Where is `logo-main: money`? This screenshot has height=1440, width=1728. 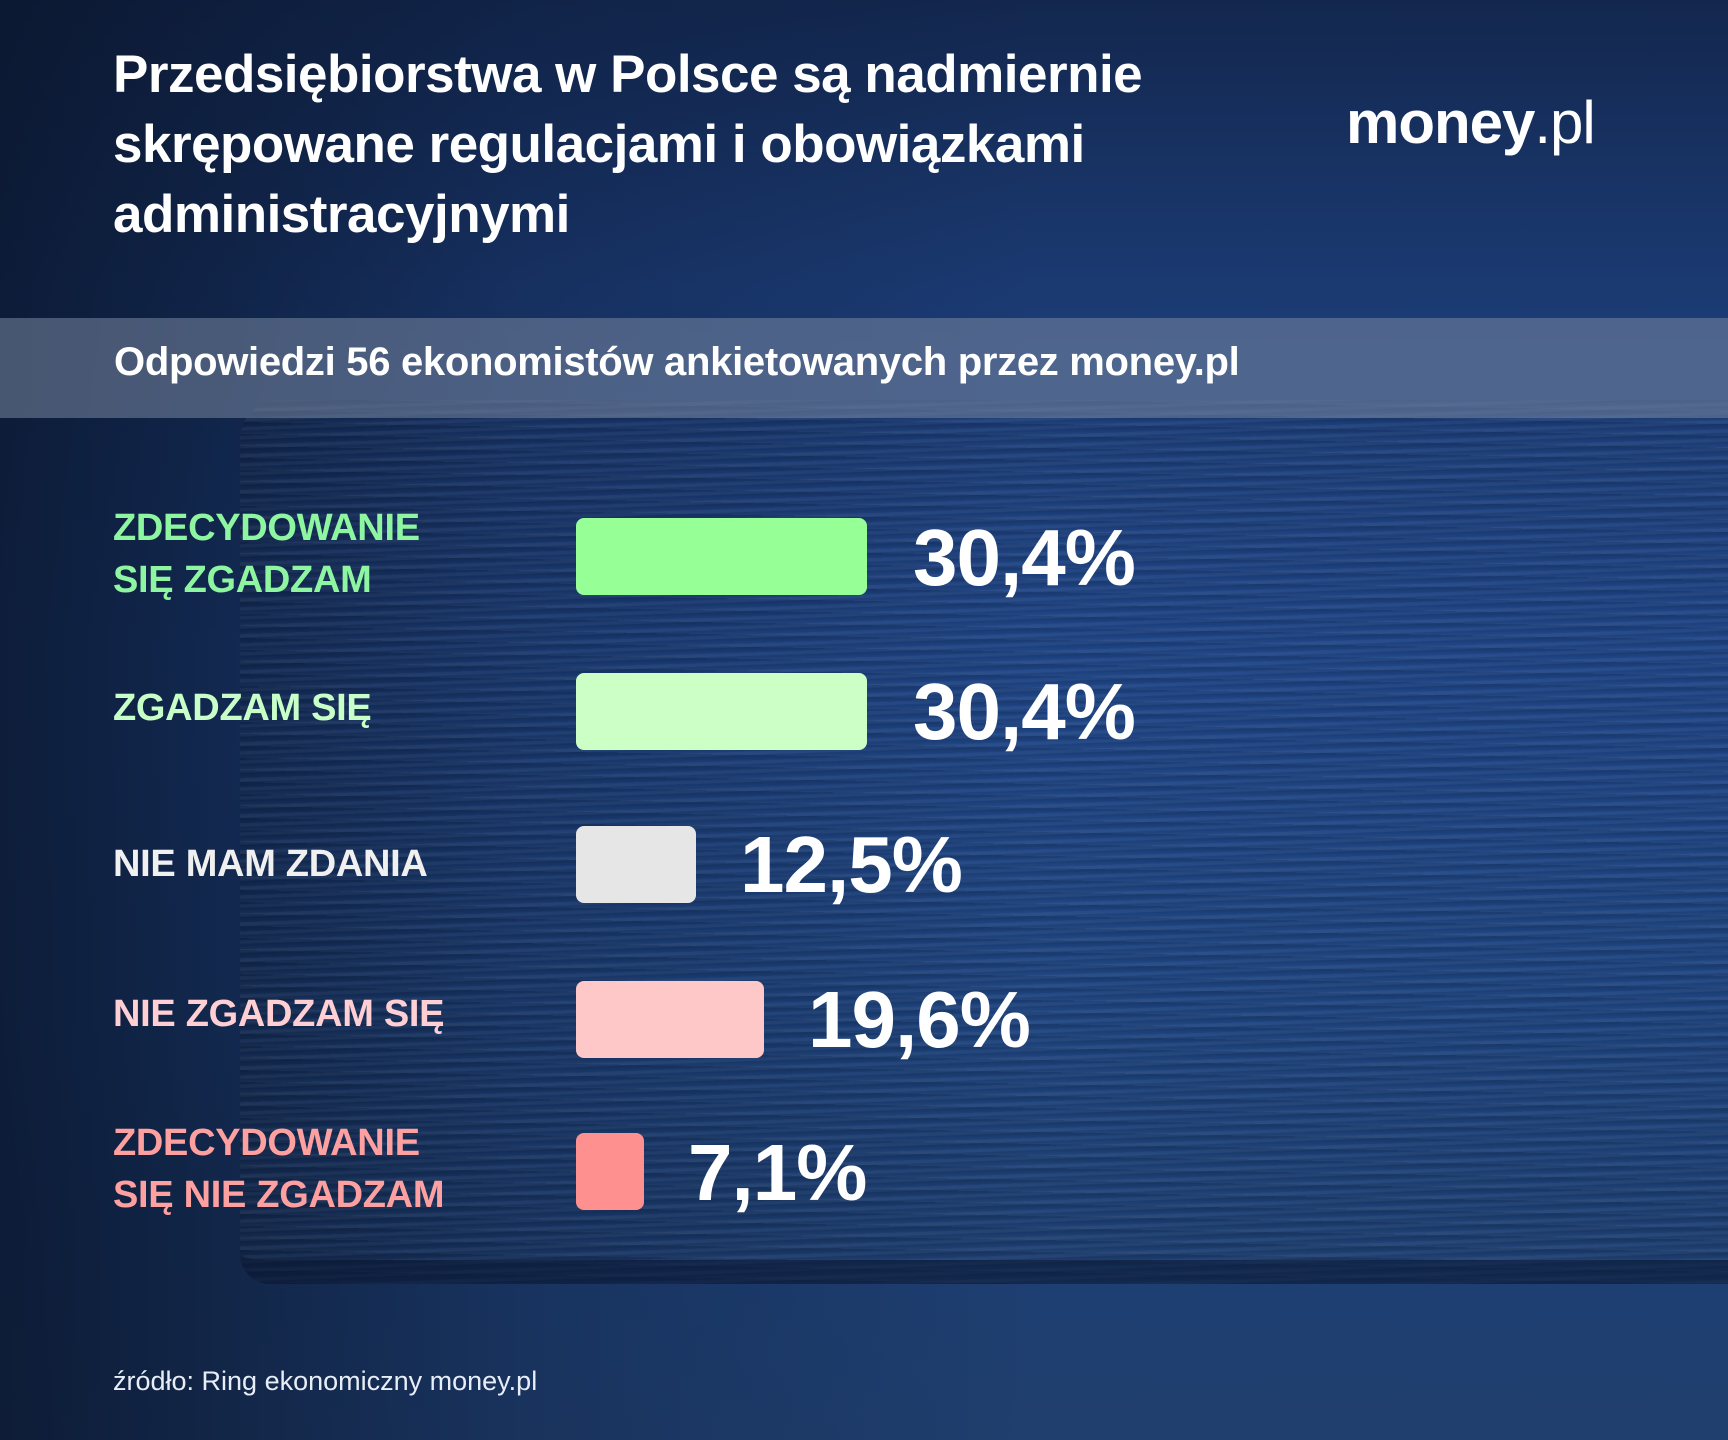
logo-main: money is located at coordinates (1440, 122).